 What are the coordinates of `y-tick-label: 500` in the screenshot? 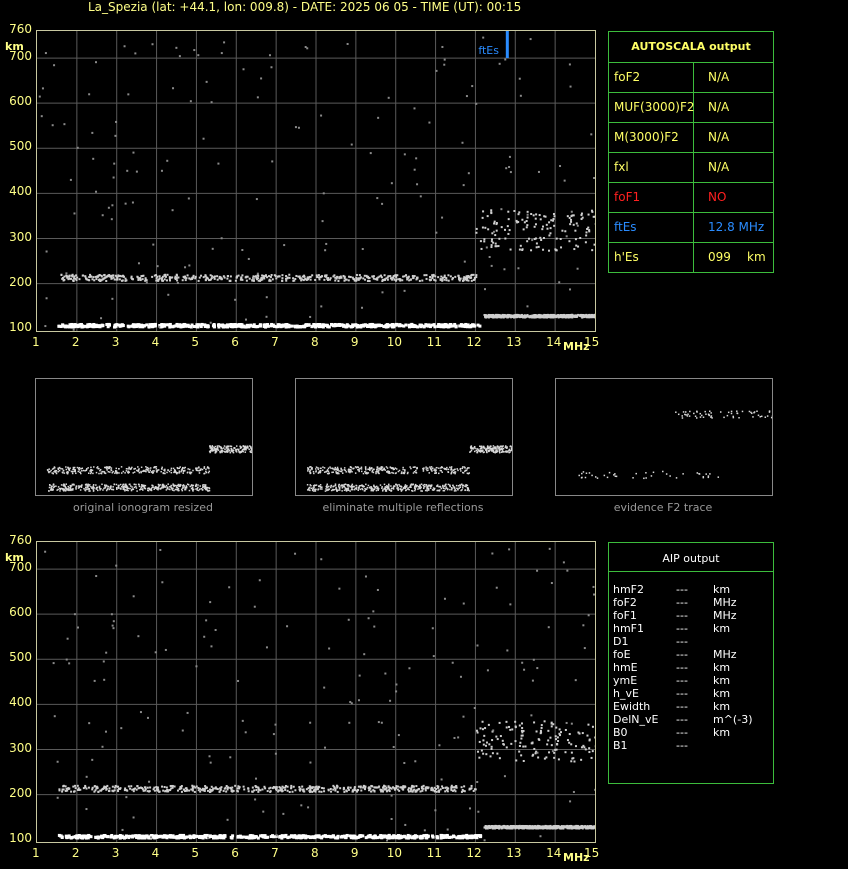 It's located at (20, 146).